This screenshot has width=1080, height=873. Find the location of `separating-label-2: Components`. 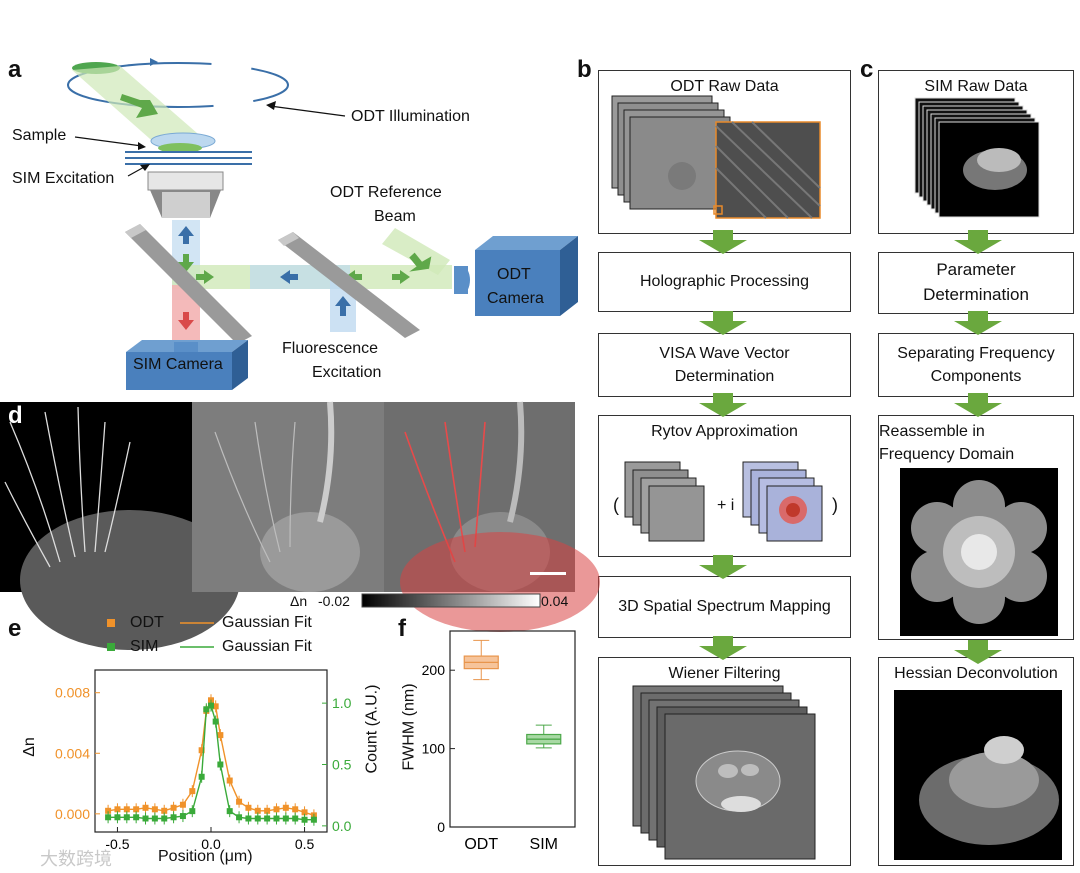

separating-label-2: Components is located at coordinates (976, 376).